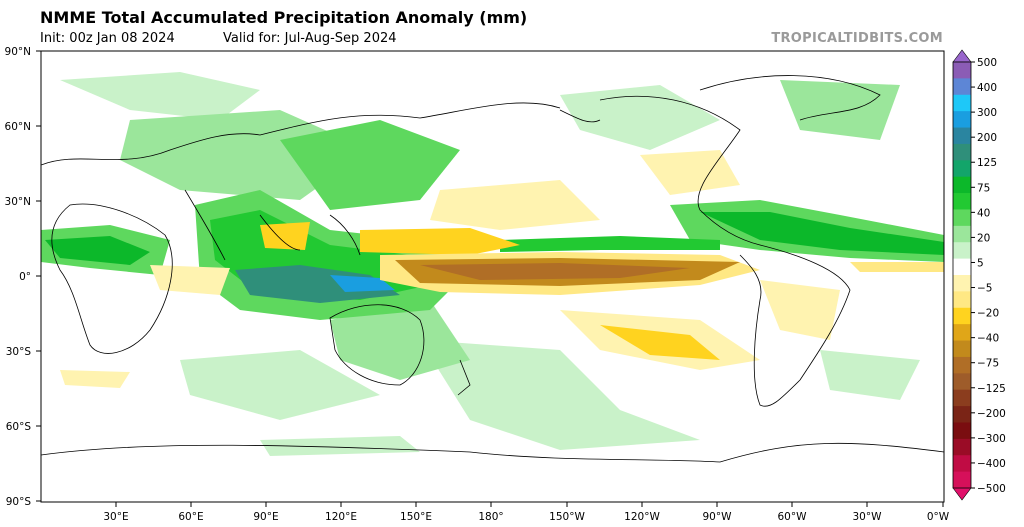 The height and width of the screenshot is (527, 1024). I want to click on colorbar-label: 5, so click(980, 263).